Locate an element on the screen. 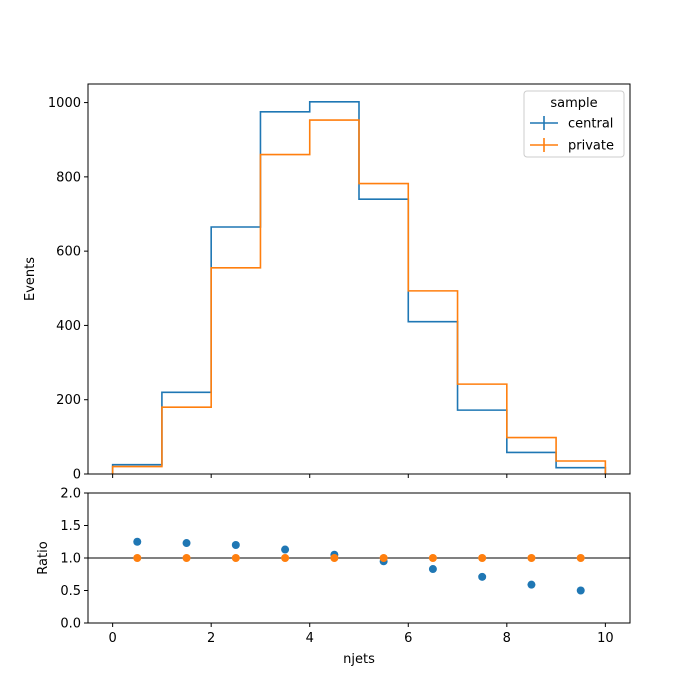  main-y-tick-label: 200 is located at coordinates (68, 400).